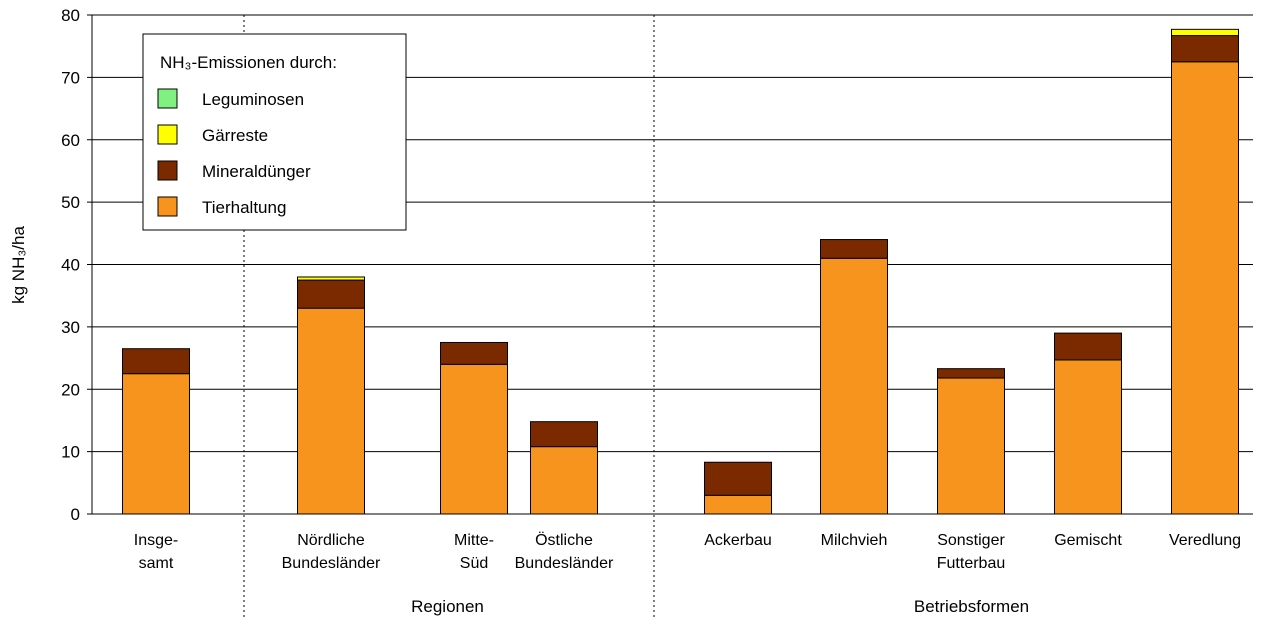  What do you see at coordinates (738, 540) in the screenshot?
I see `category-label: Ackerbau` at bounding box center [738, 540].